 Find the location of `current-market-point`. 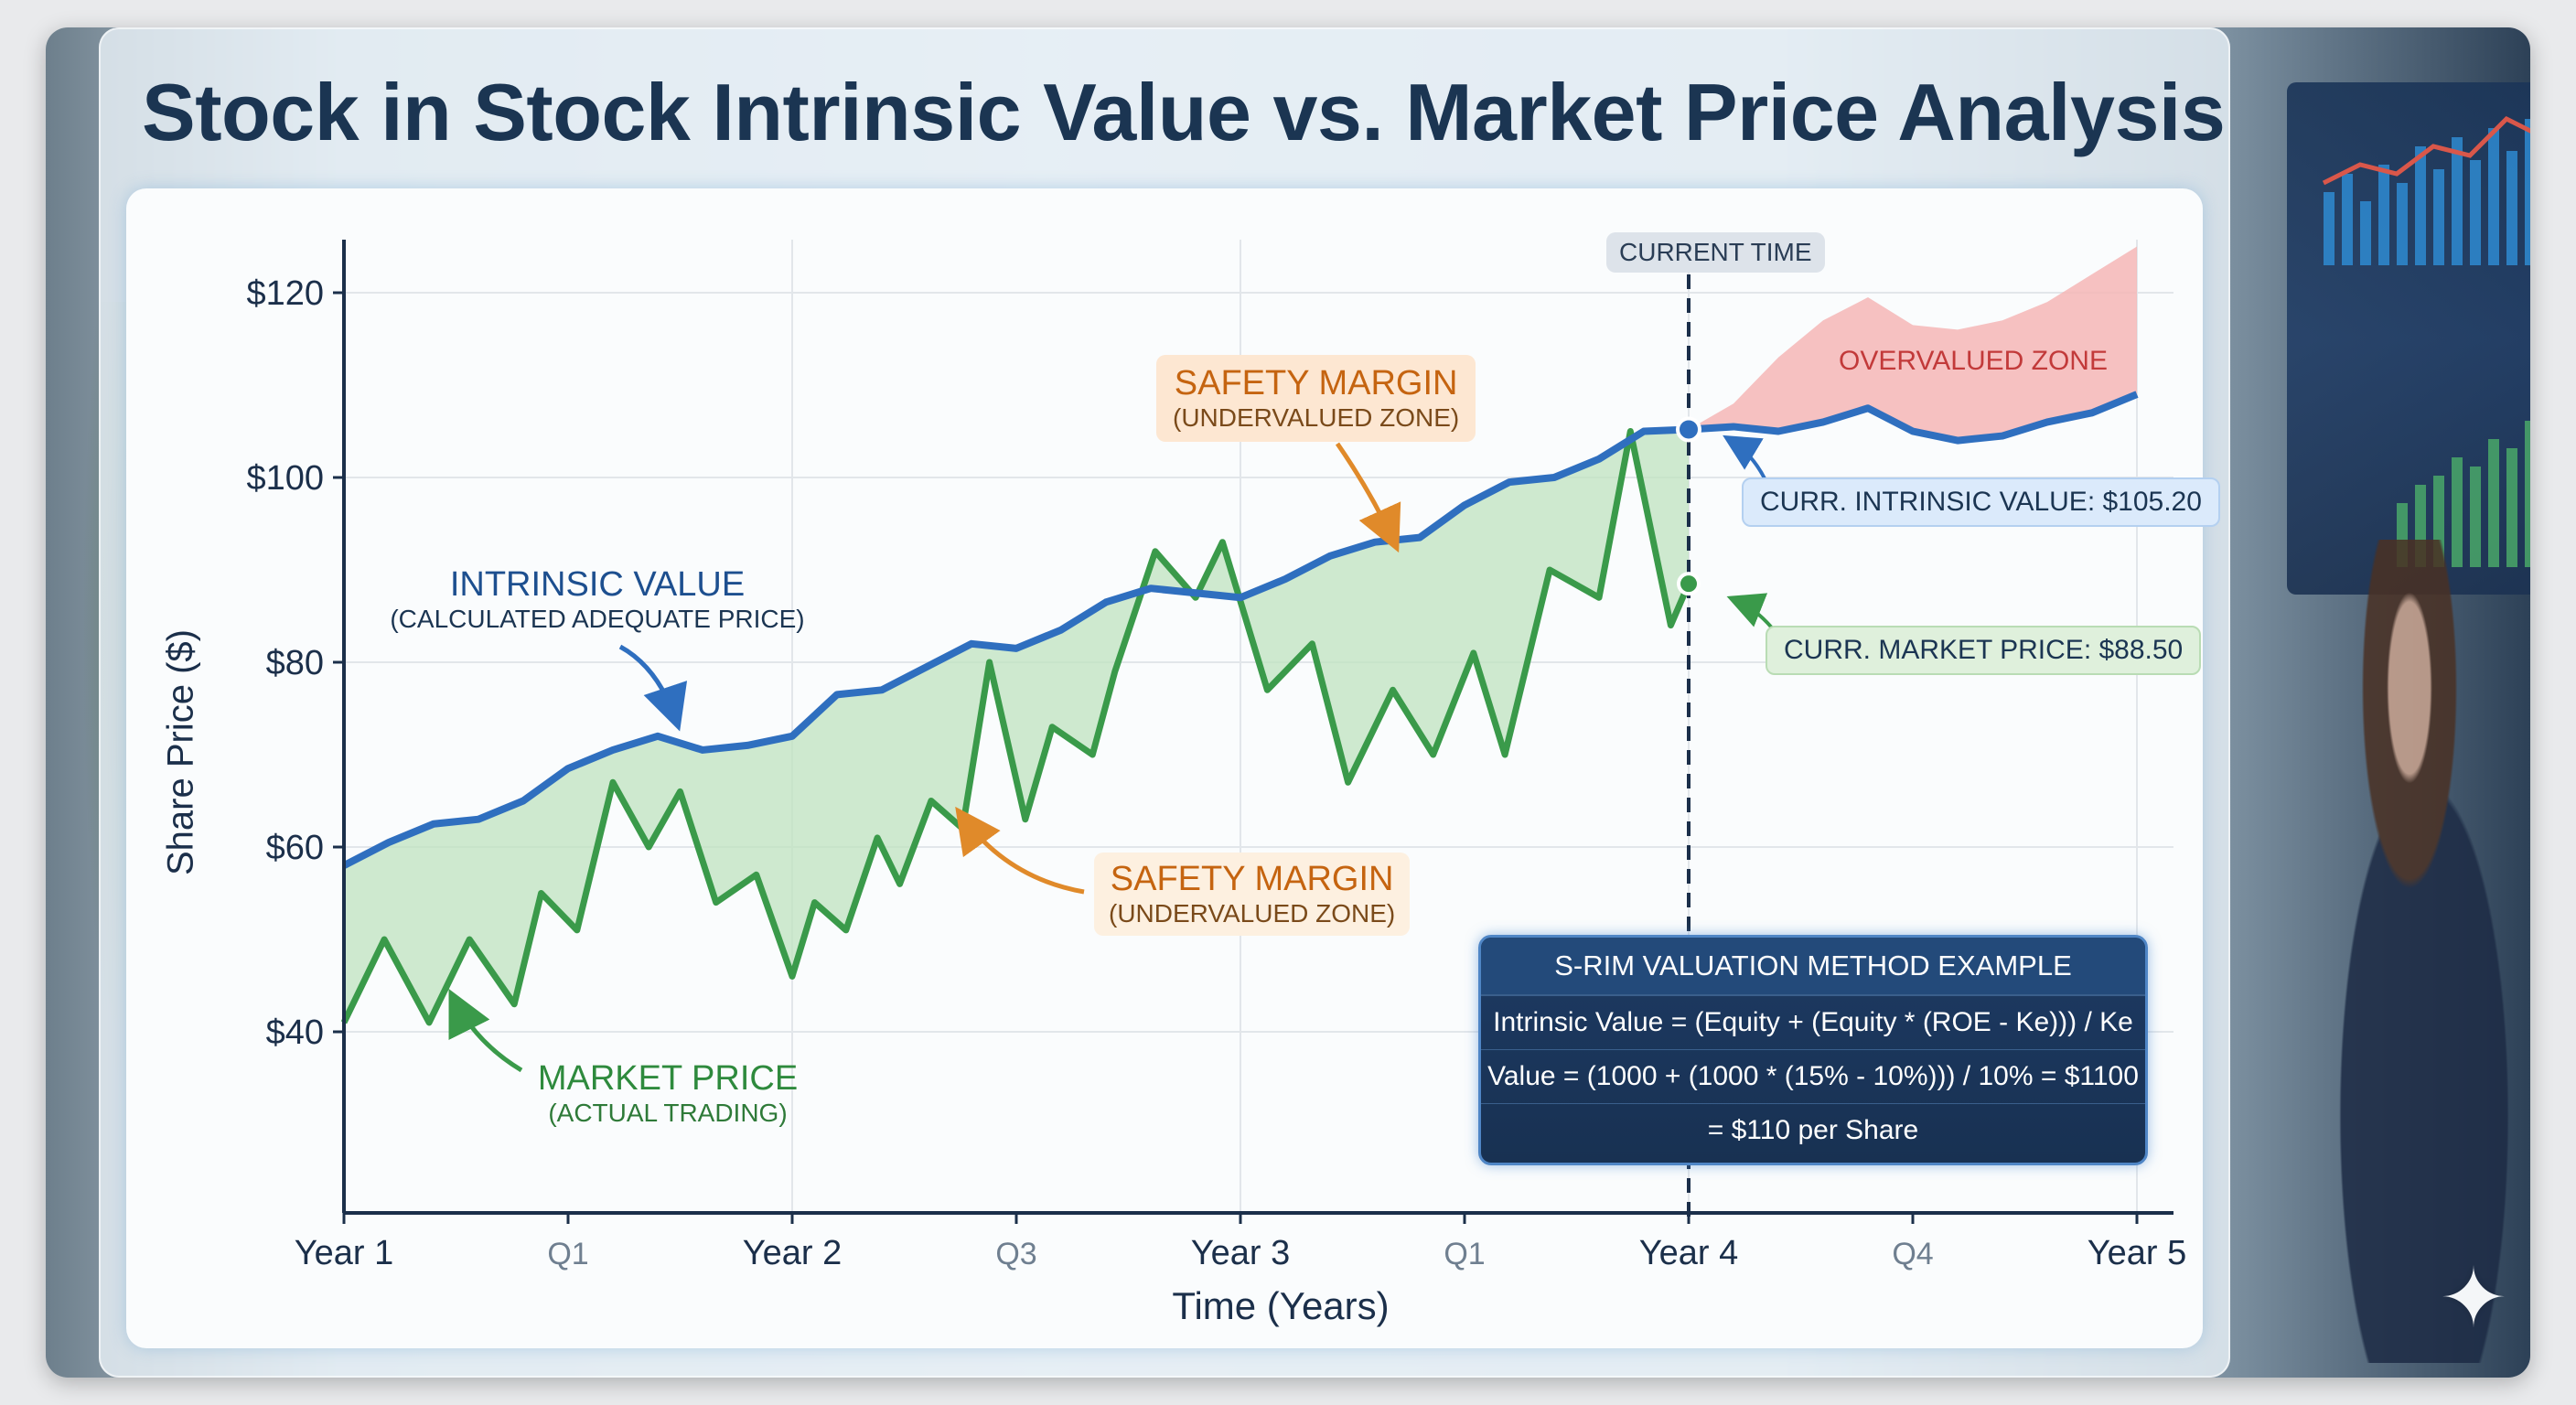

current-market-point is located at coordinates (1689, 584).